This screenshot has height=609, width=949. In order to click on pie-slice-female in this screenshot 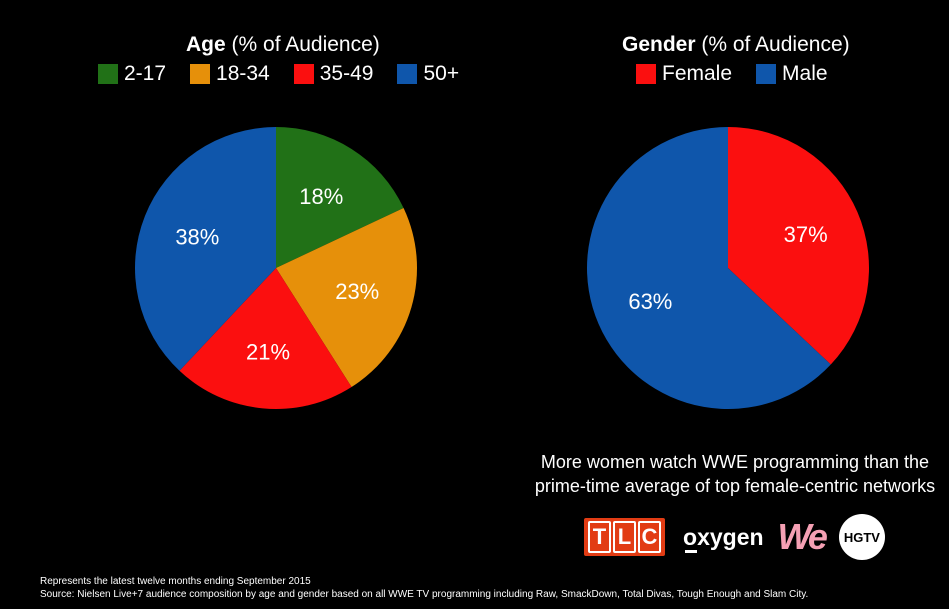, I will do `click(799, 246)`.